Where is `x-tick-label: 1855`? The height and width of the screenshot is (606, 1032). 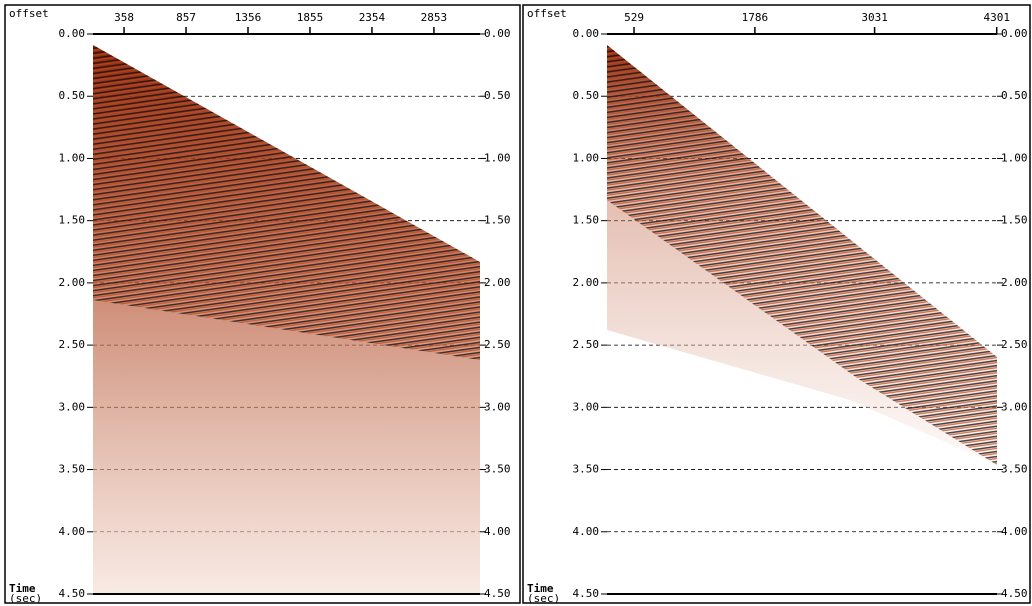
x-tick-label: 1855 is located at coordinates (310, 17).